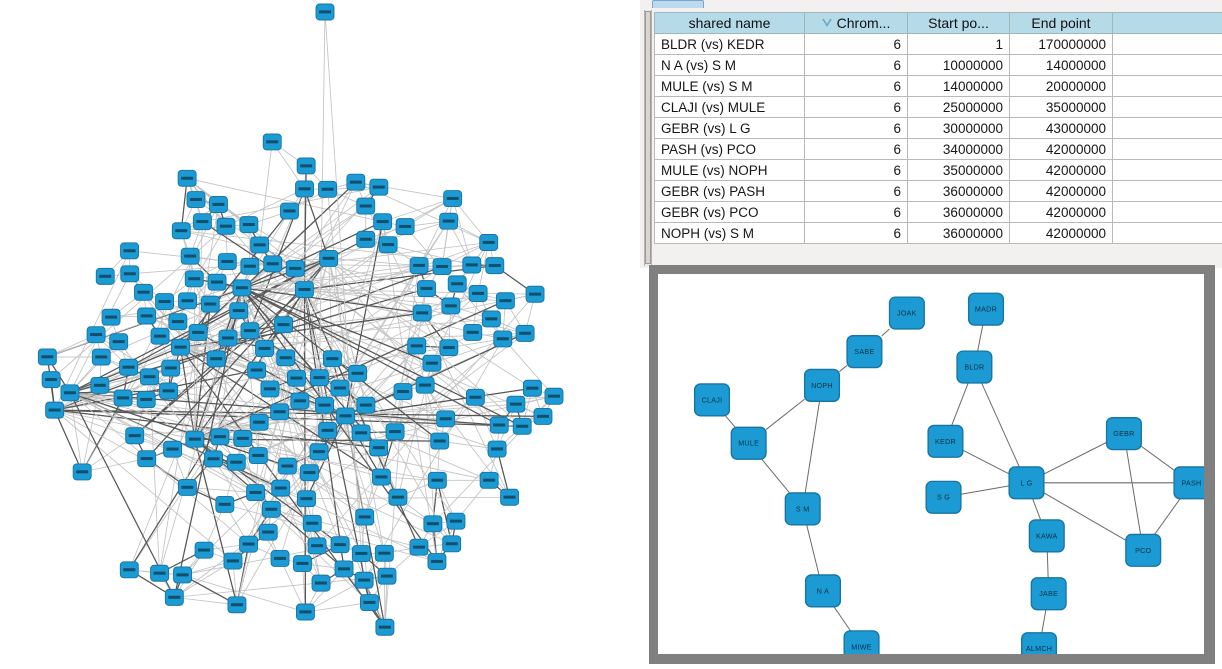  I want to click on table-cell-end_point: 42000000, so click(1061, 233).